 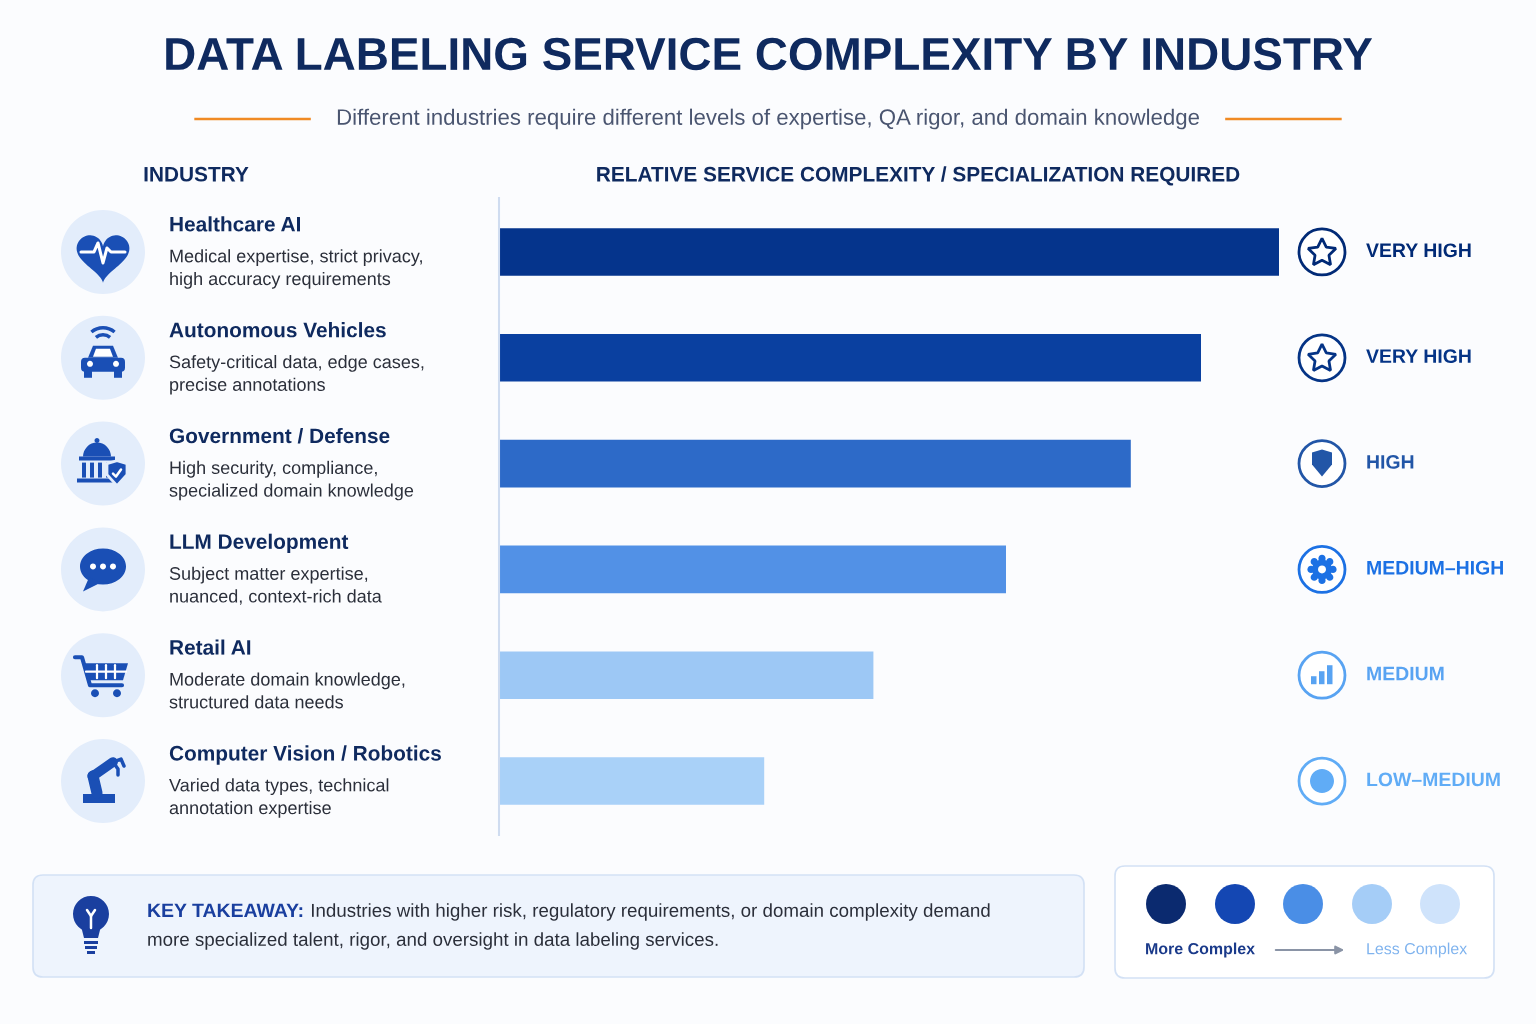 What do you see at coordinates (296, 358) in the screenshot?
I see `y-tick-label: Autonomous Vehicles Safety-critical data, edge cases, precise annotations` at bounding box center [296, 358].